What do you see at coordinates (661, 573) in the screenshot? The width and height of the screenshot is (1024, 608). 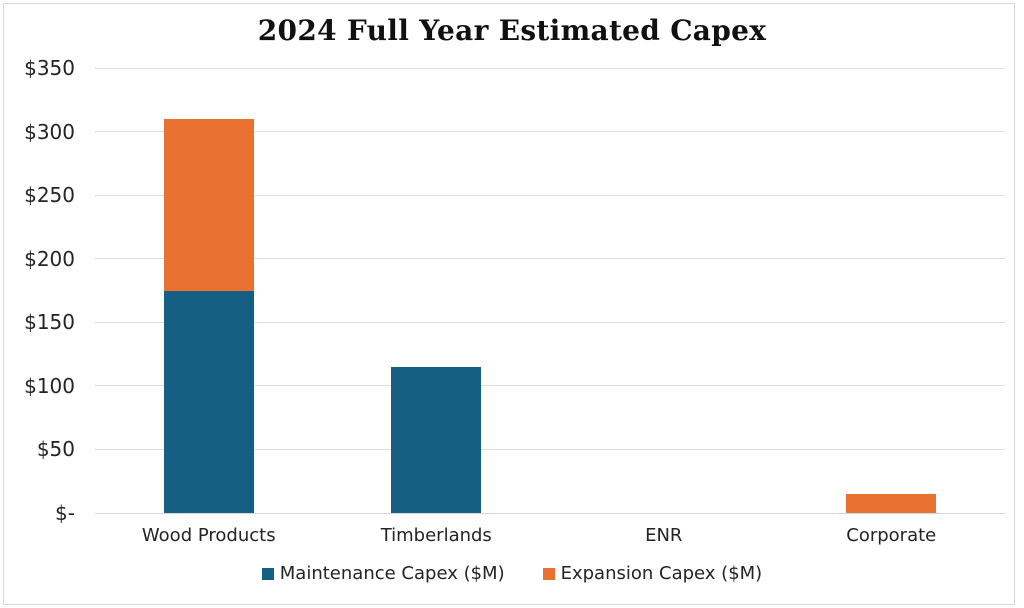 I see `legend-label-expansion-capex: Expansion Capex ($M)` at bounding box center [661, 573].